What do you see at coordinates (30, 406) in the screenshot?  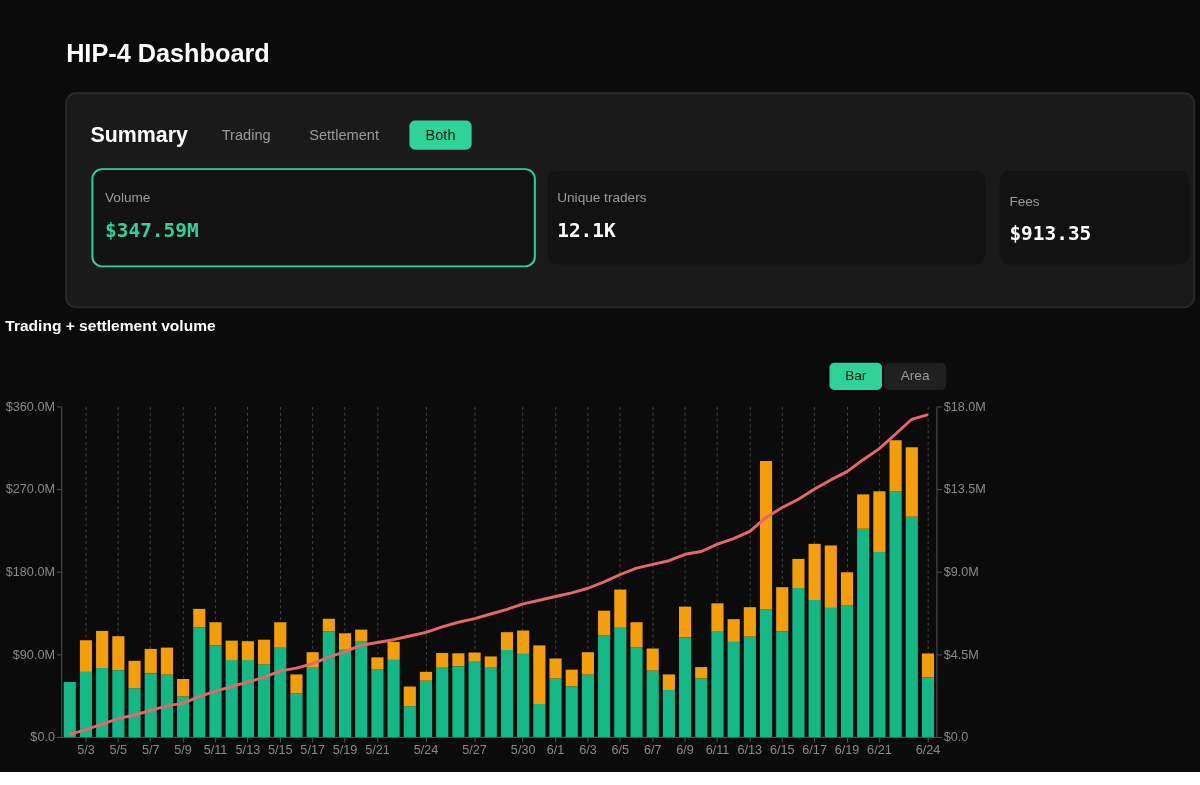 I see `y-tick-label: $360.0M` at bounding box center [30, 406].